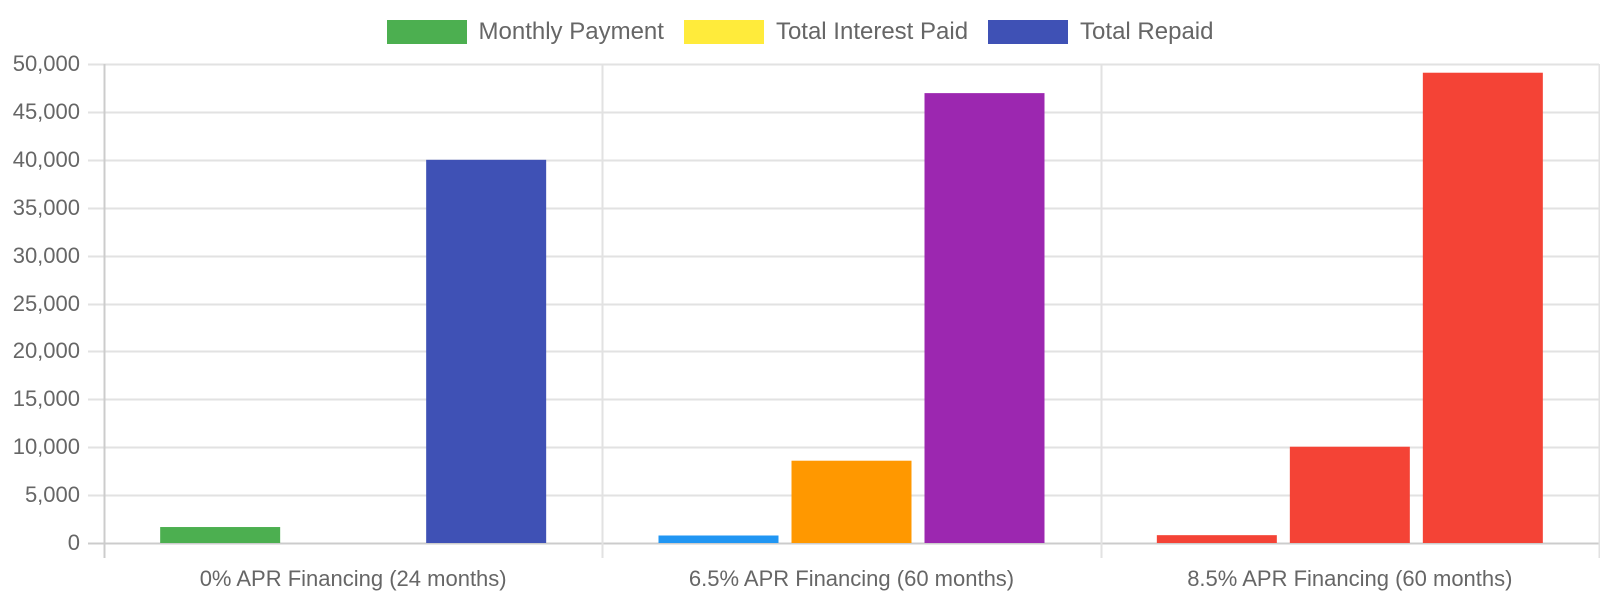  What do you see at coordinates (52, 495) in the screenshot?
I see `y-tick-label: 5,000` at bounding box center [52, 495].